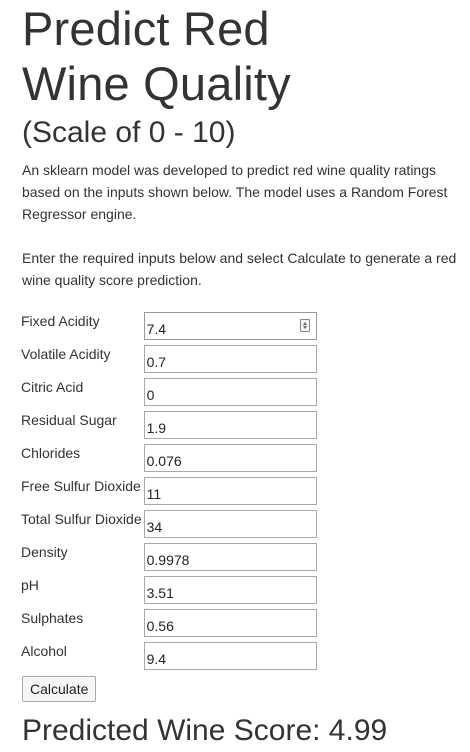 Image resolution: width=470 pixels, height=752 pixels. What do you see at coordinates (81, 519) in the screenshot?
I see `total-sulfur-dioxide-label: Total Sulfur Dioxide` at bounding box center [81, 519].